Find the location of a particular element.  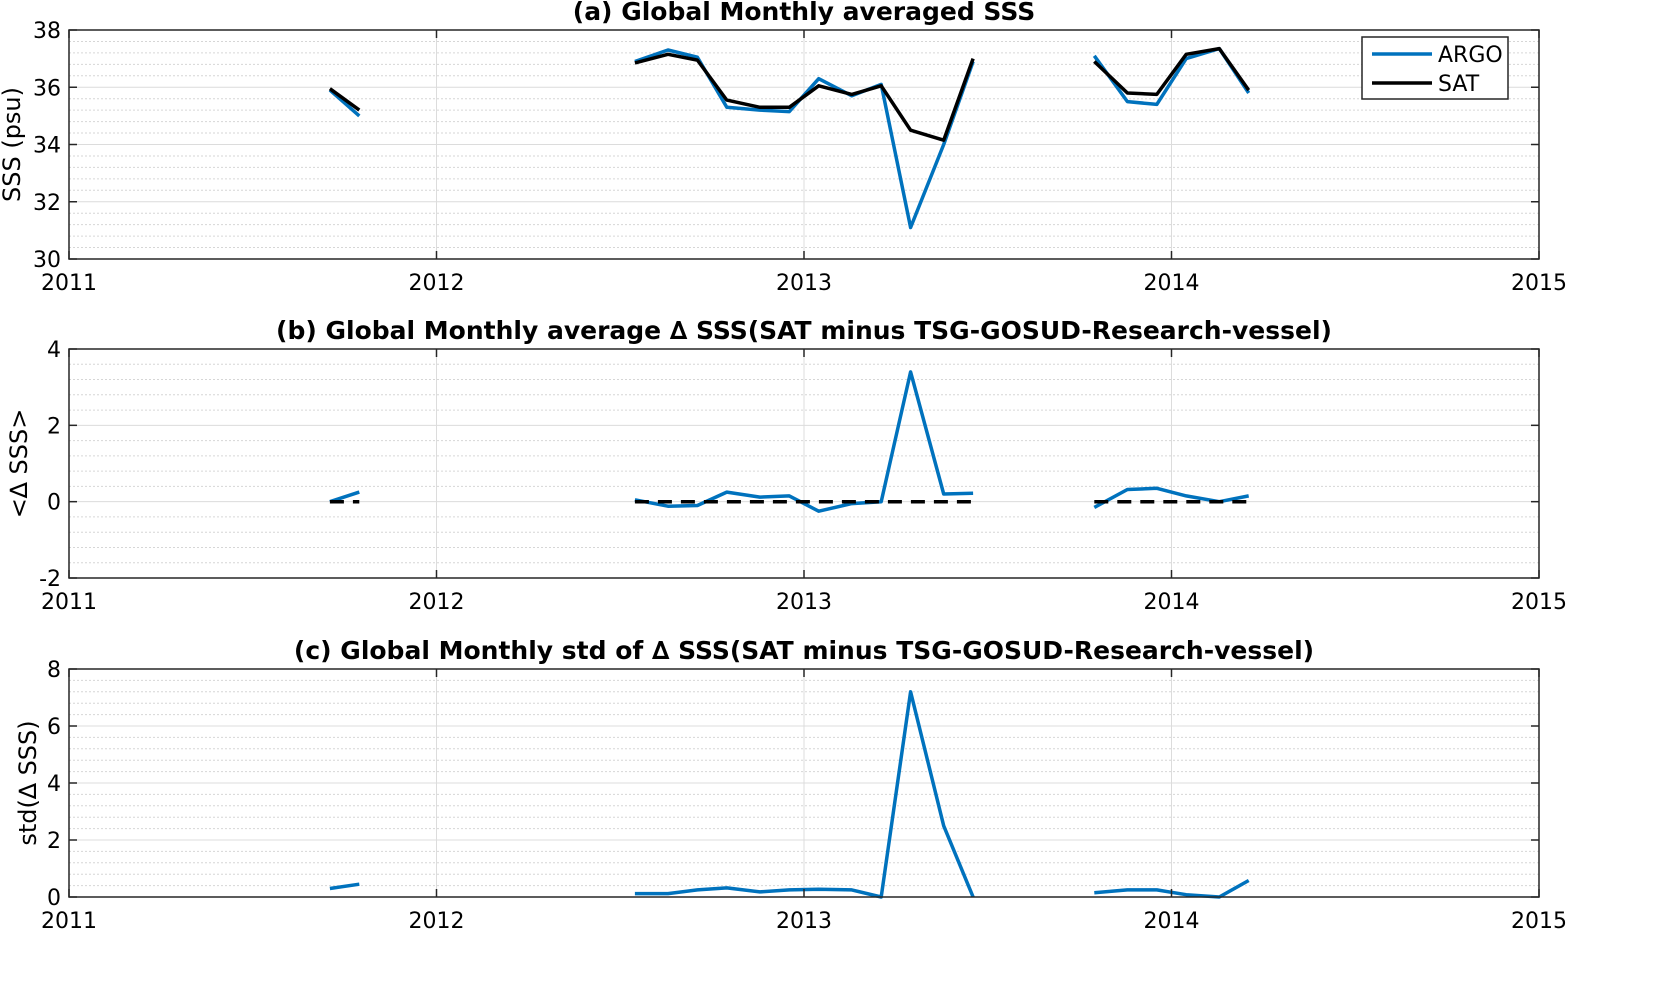

y-axis-label: SSS (psu) is located at coordinates (13, 144).